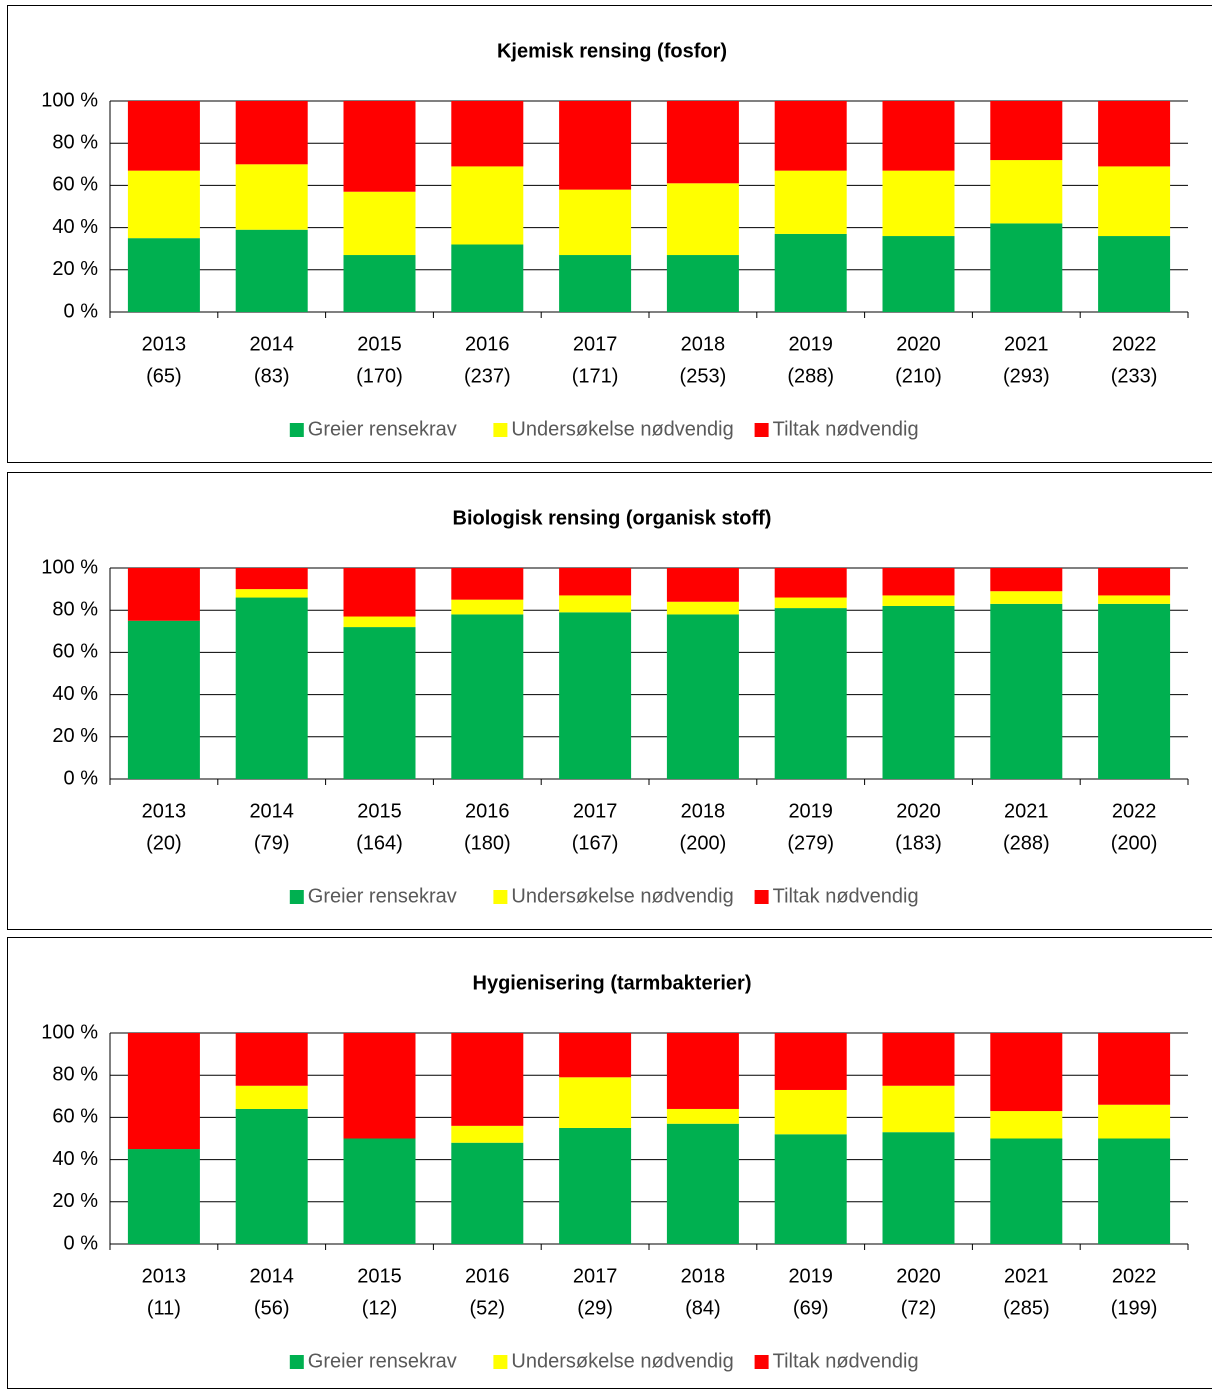 The width and height of the screenshot is (1212, 1389). I want to click on x-tick-label: (199), so click(1134, 1308).